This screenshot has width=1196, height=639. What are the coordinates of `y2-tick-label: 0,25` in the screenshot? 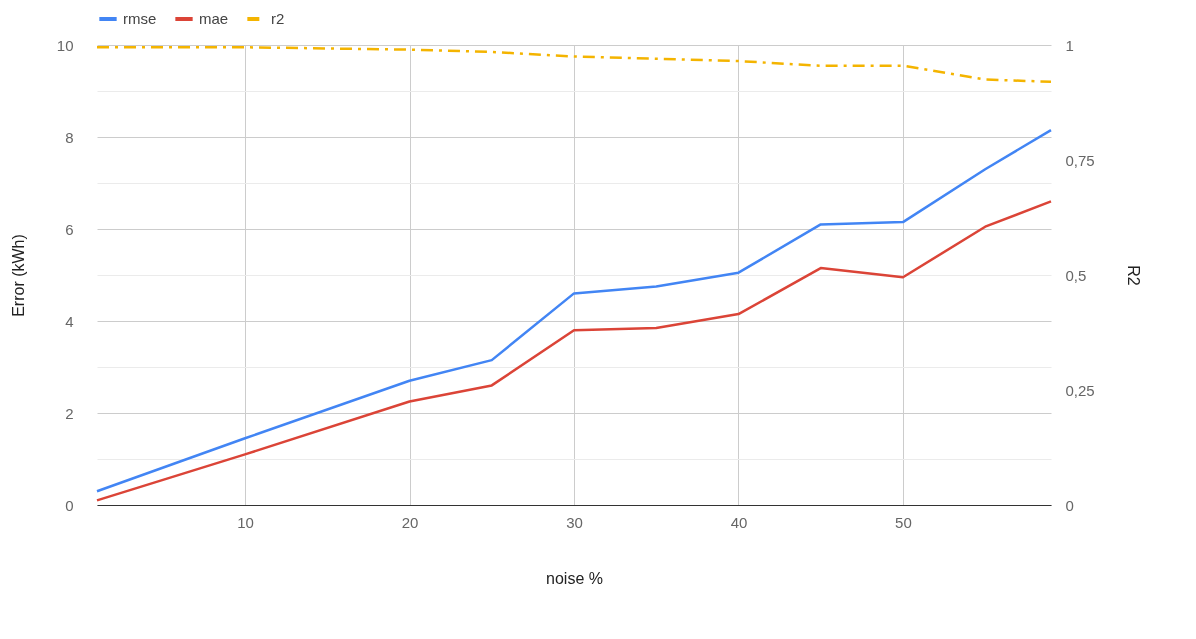 It's located at (1080, 390).